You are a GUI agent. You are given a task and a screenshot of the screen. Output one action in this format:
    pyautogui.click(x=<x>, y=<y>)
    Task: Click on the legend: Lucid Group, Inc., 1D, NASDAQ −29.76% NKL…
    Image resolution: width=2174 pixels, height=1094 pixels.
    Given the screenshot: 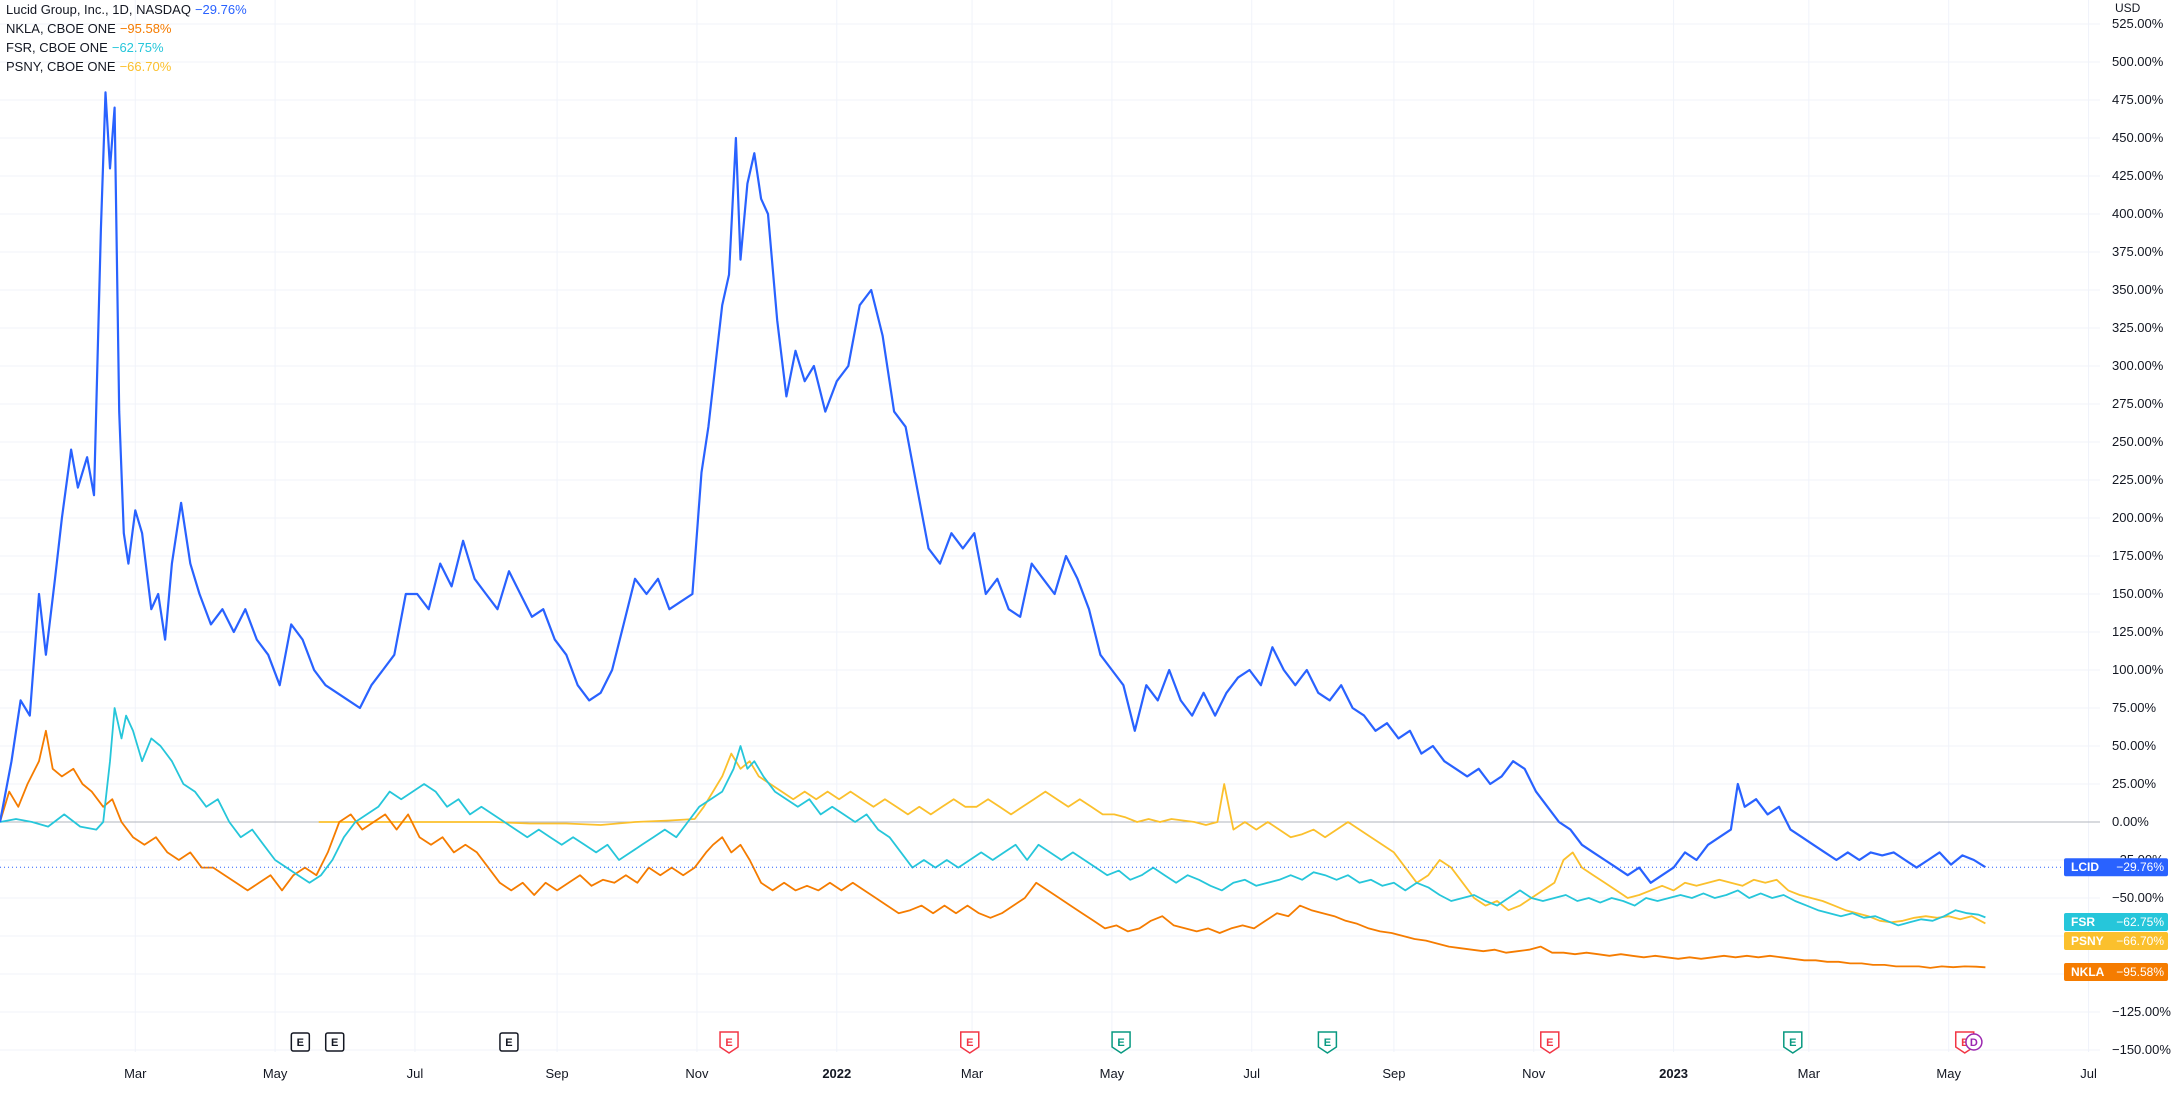 What is the action you would take?
    pyautogui.click(x=126, y=38)
    